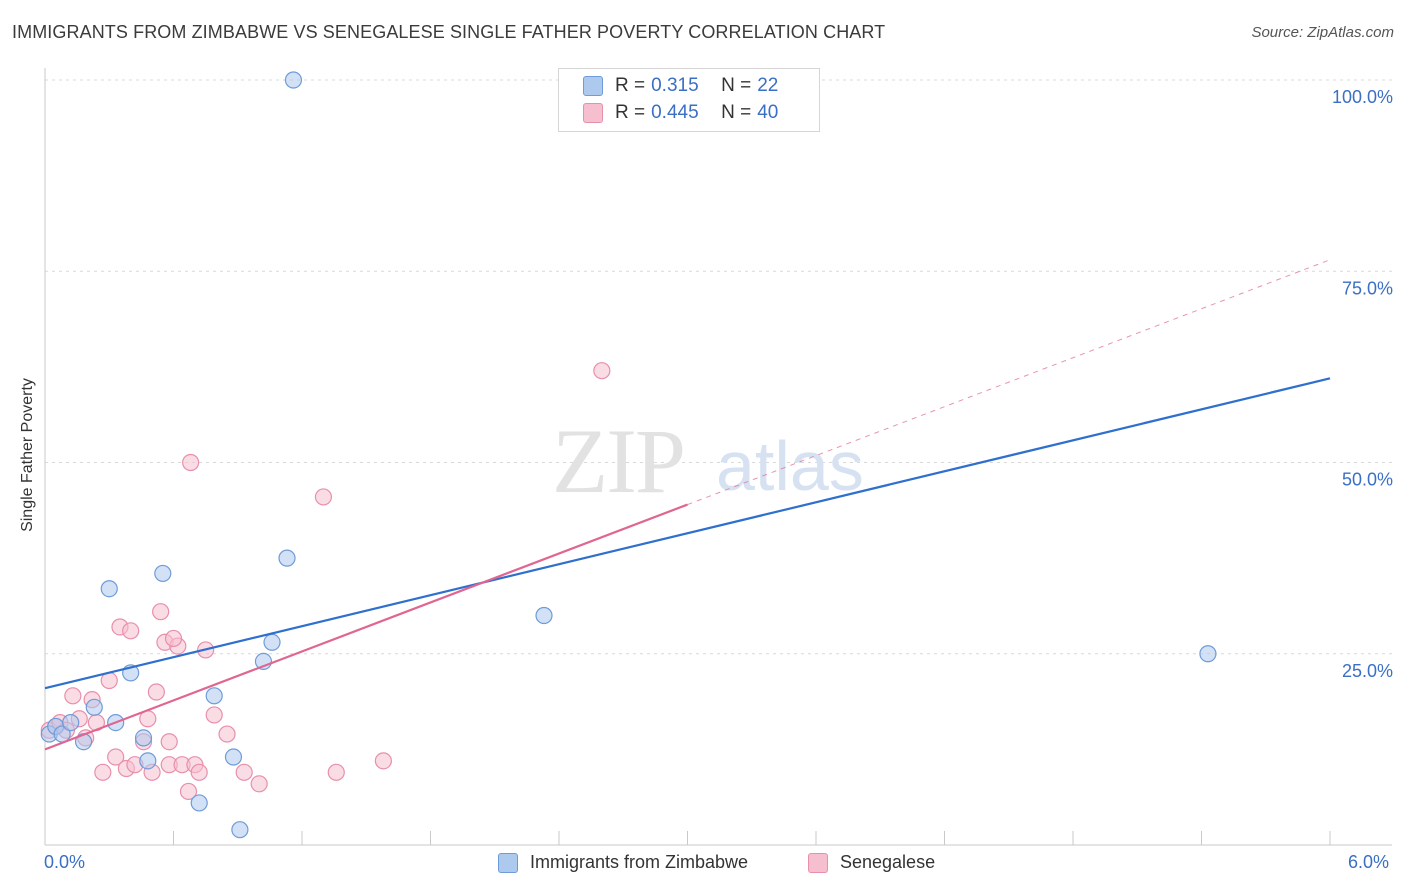 Image resolution: width=1406 pixels, height=892 pixels. Describe the element at coordinates (675, 85) in the screenshot. I see `r-value: 0.315` at that location.